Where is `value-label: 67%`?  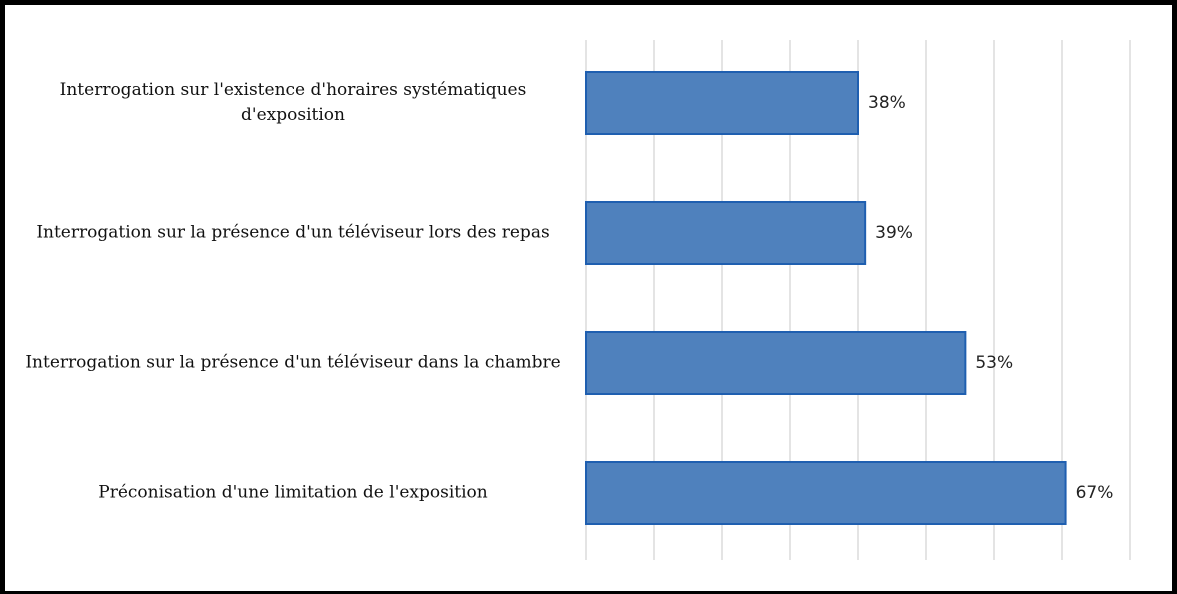 value-label: 67% is located at coordinates (1095, 493).